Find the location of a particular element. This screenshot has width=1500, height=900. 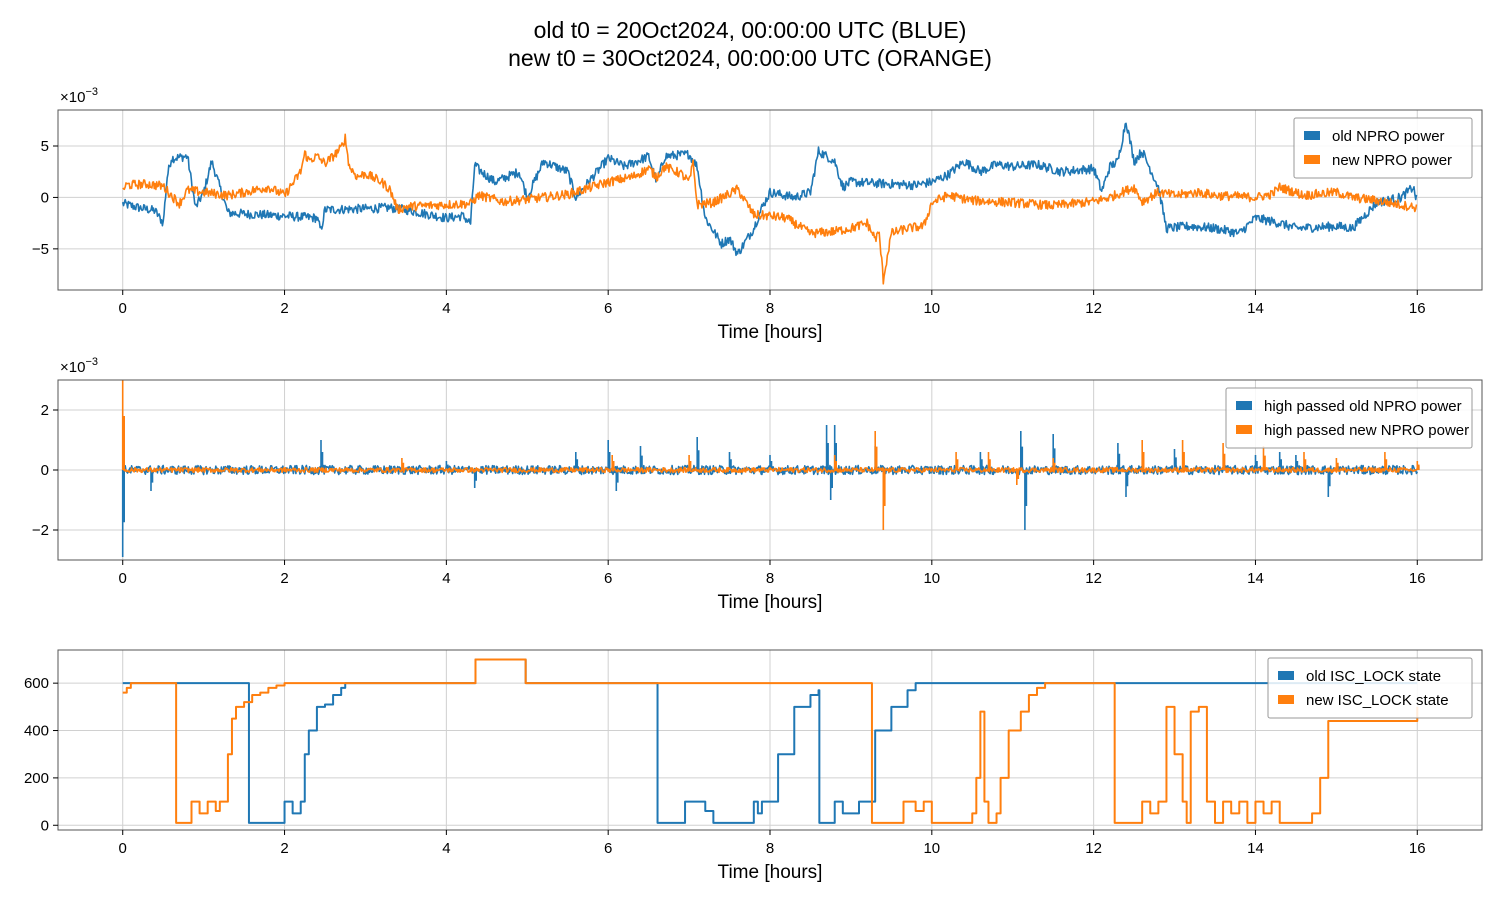

y-tick-label: 2 is located at coordinates (45, 410).